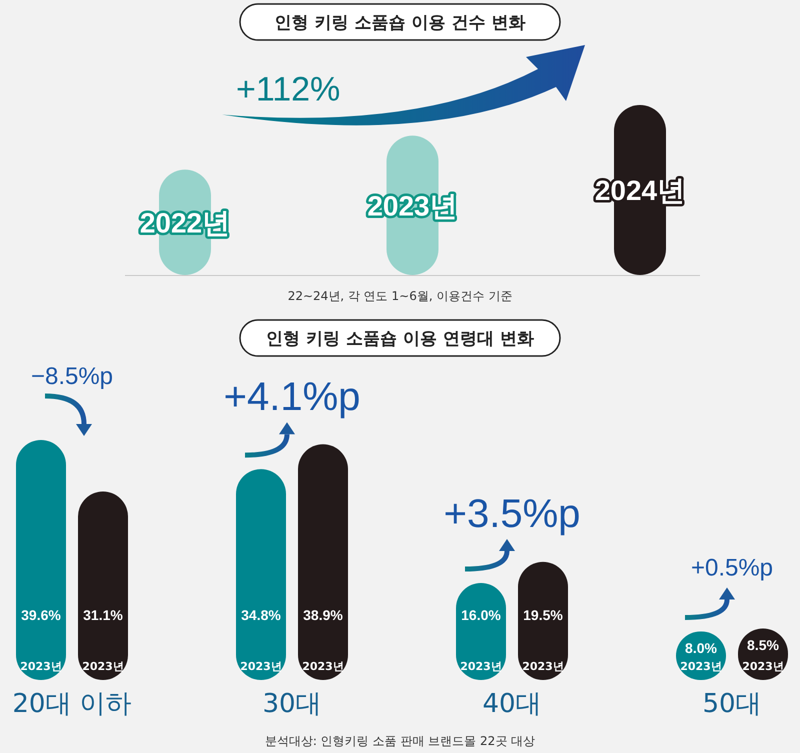 The width and height of the screenshot is (800, 753). I want to click on data-label: 8.5%, so click(763, 644).